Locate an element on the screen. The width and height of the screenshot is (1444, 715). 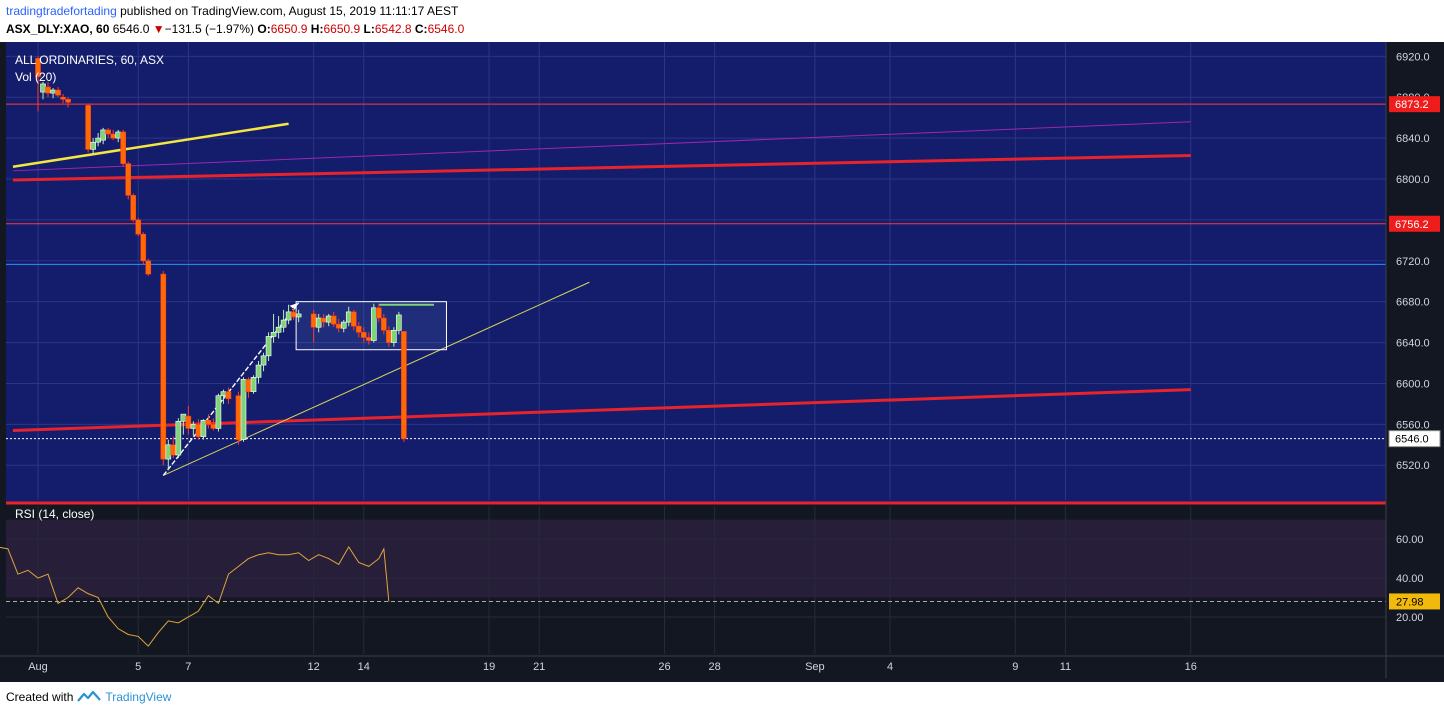
rsi-line is located at coordinates (195, 596).